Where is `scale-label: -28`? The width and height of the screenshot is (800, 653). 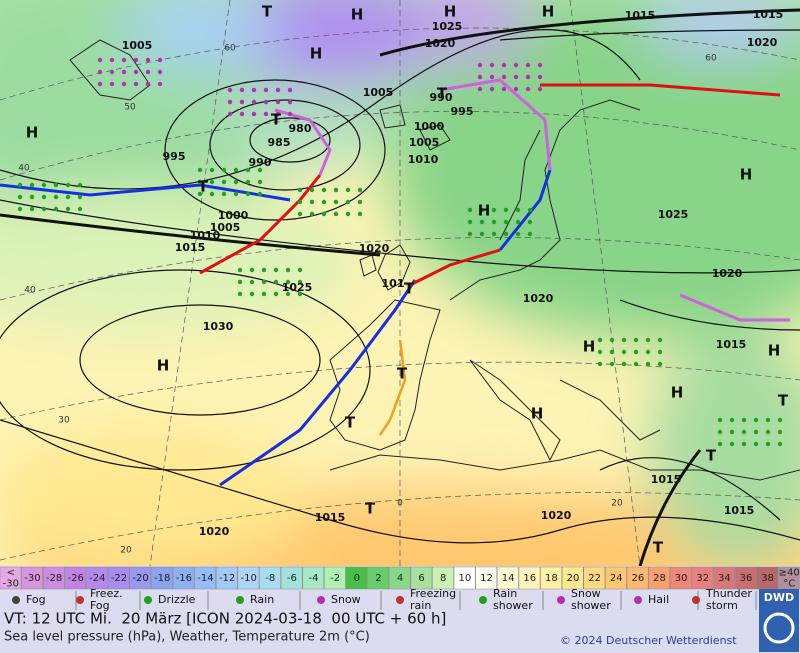 scale-label: -28 is located at coordinates (54, 578).